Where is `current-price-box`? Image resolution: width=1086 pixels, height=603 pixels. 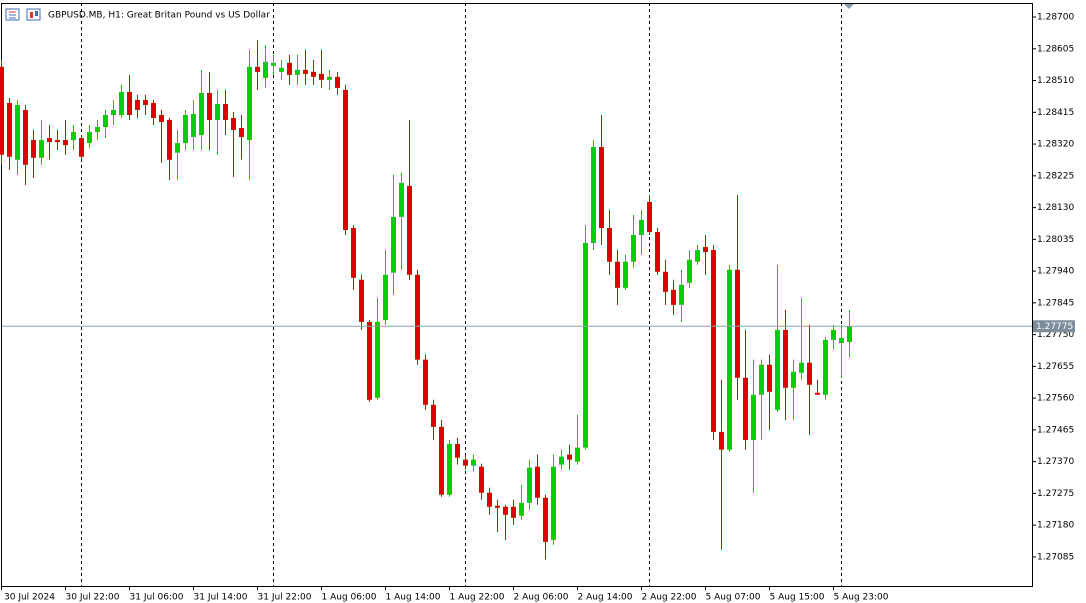
current-price-box is located at coordinates (1054, 326).